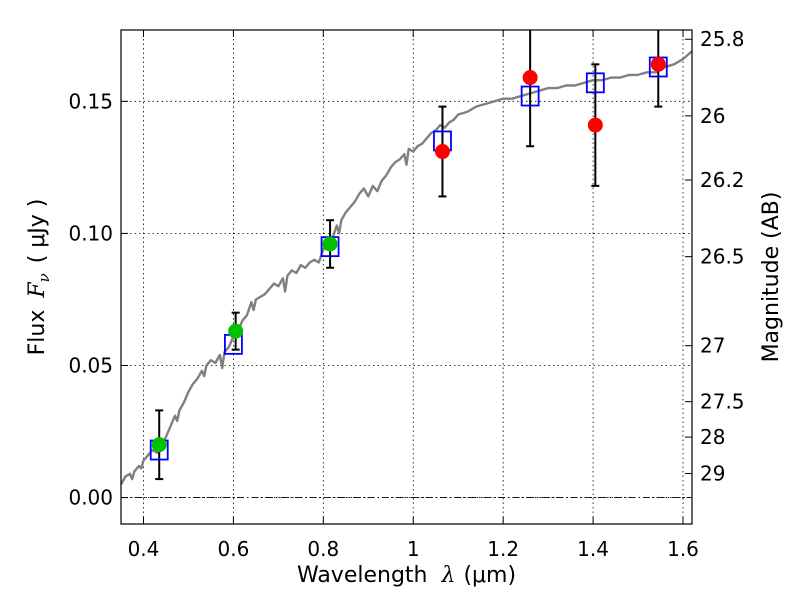  Describe the element at coordinates (593, 549) in the screenshot. I see `x-tick-label: 1.4` at that location.